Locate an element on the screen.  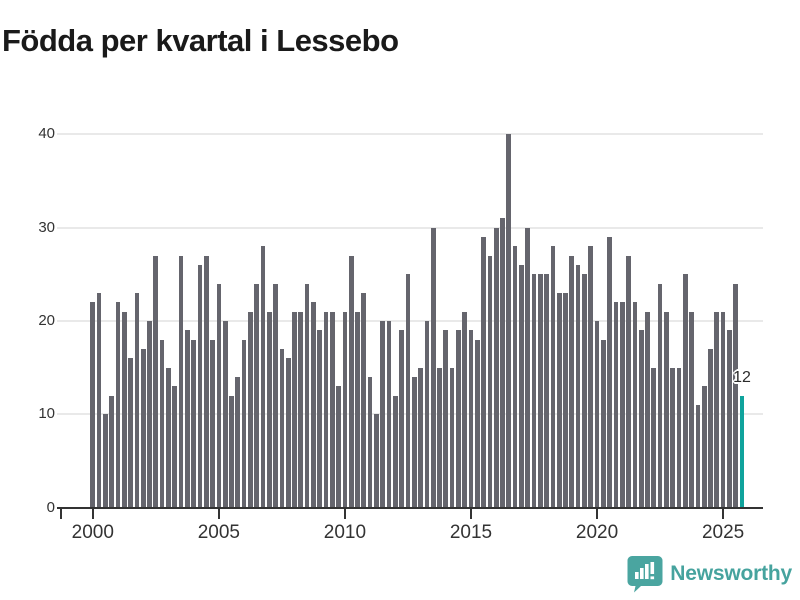
y-tick-label: 20 is located at coordinates (46, 320).